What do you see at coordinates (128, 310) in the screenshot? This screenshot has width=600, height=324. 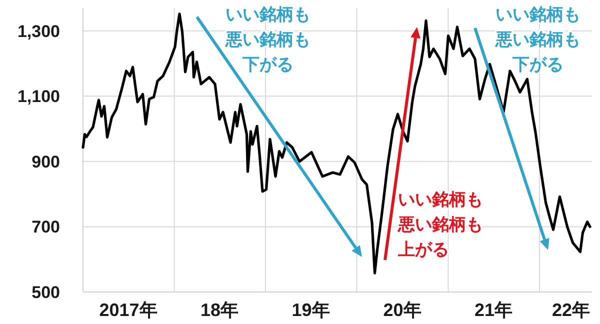 I see `x-tick-label: 2017年` at bounding box center [128, 310].